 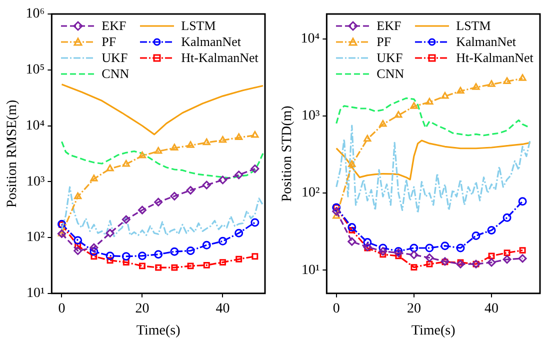 I want to click on y-tick-label: 10⁵, so click(x=35, y=70).